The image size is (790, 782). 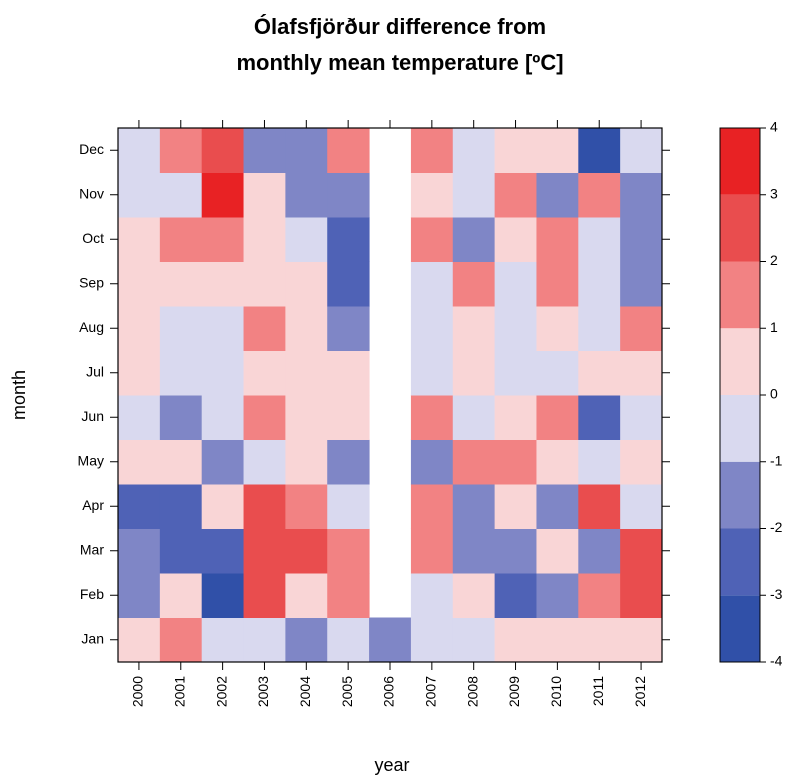 What do you see at coordinates (399, 62) in the screenshot?
I see `chart-title: monthly mean temperature [ºC]` at bounding box center [399, 62].